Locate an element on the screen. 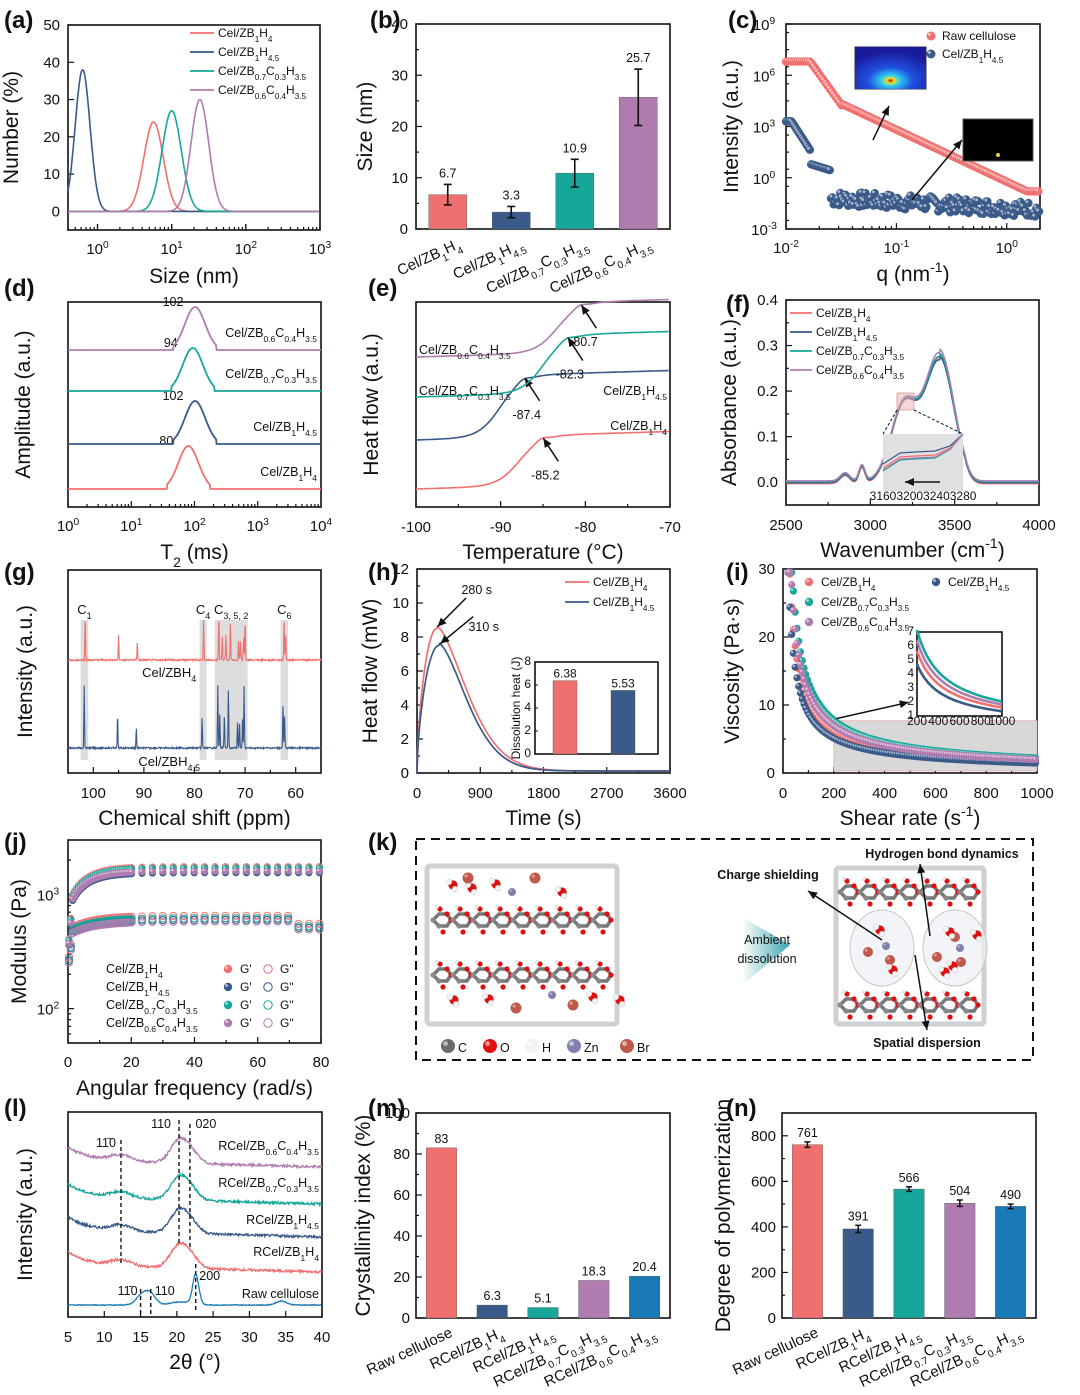 Image resolution: width=1080 pixels, height=1395 pixels. y-axis-title: Degree of polymerization is located at coordinates (723, 1215).